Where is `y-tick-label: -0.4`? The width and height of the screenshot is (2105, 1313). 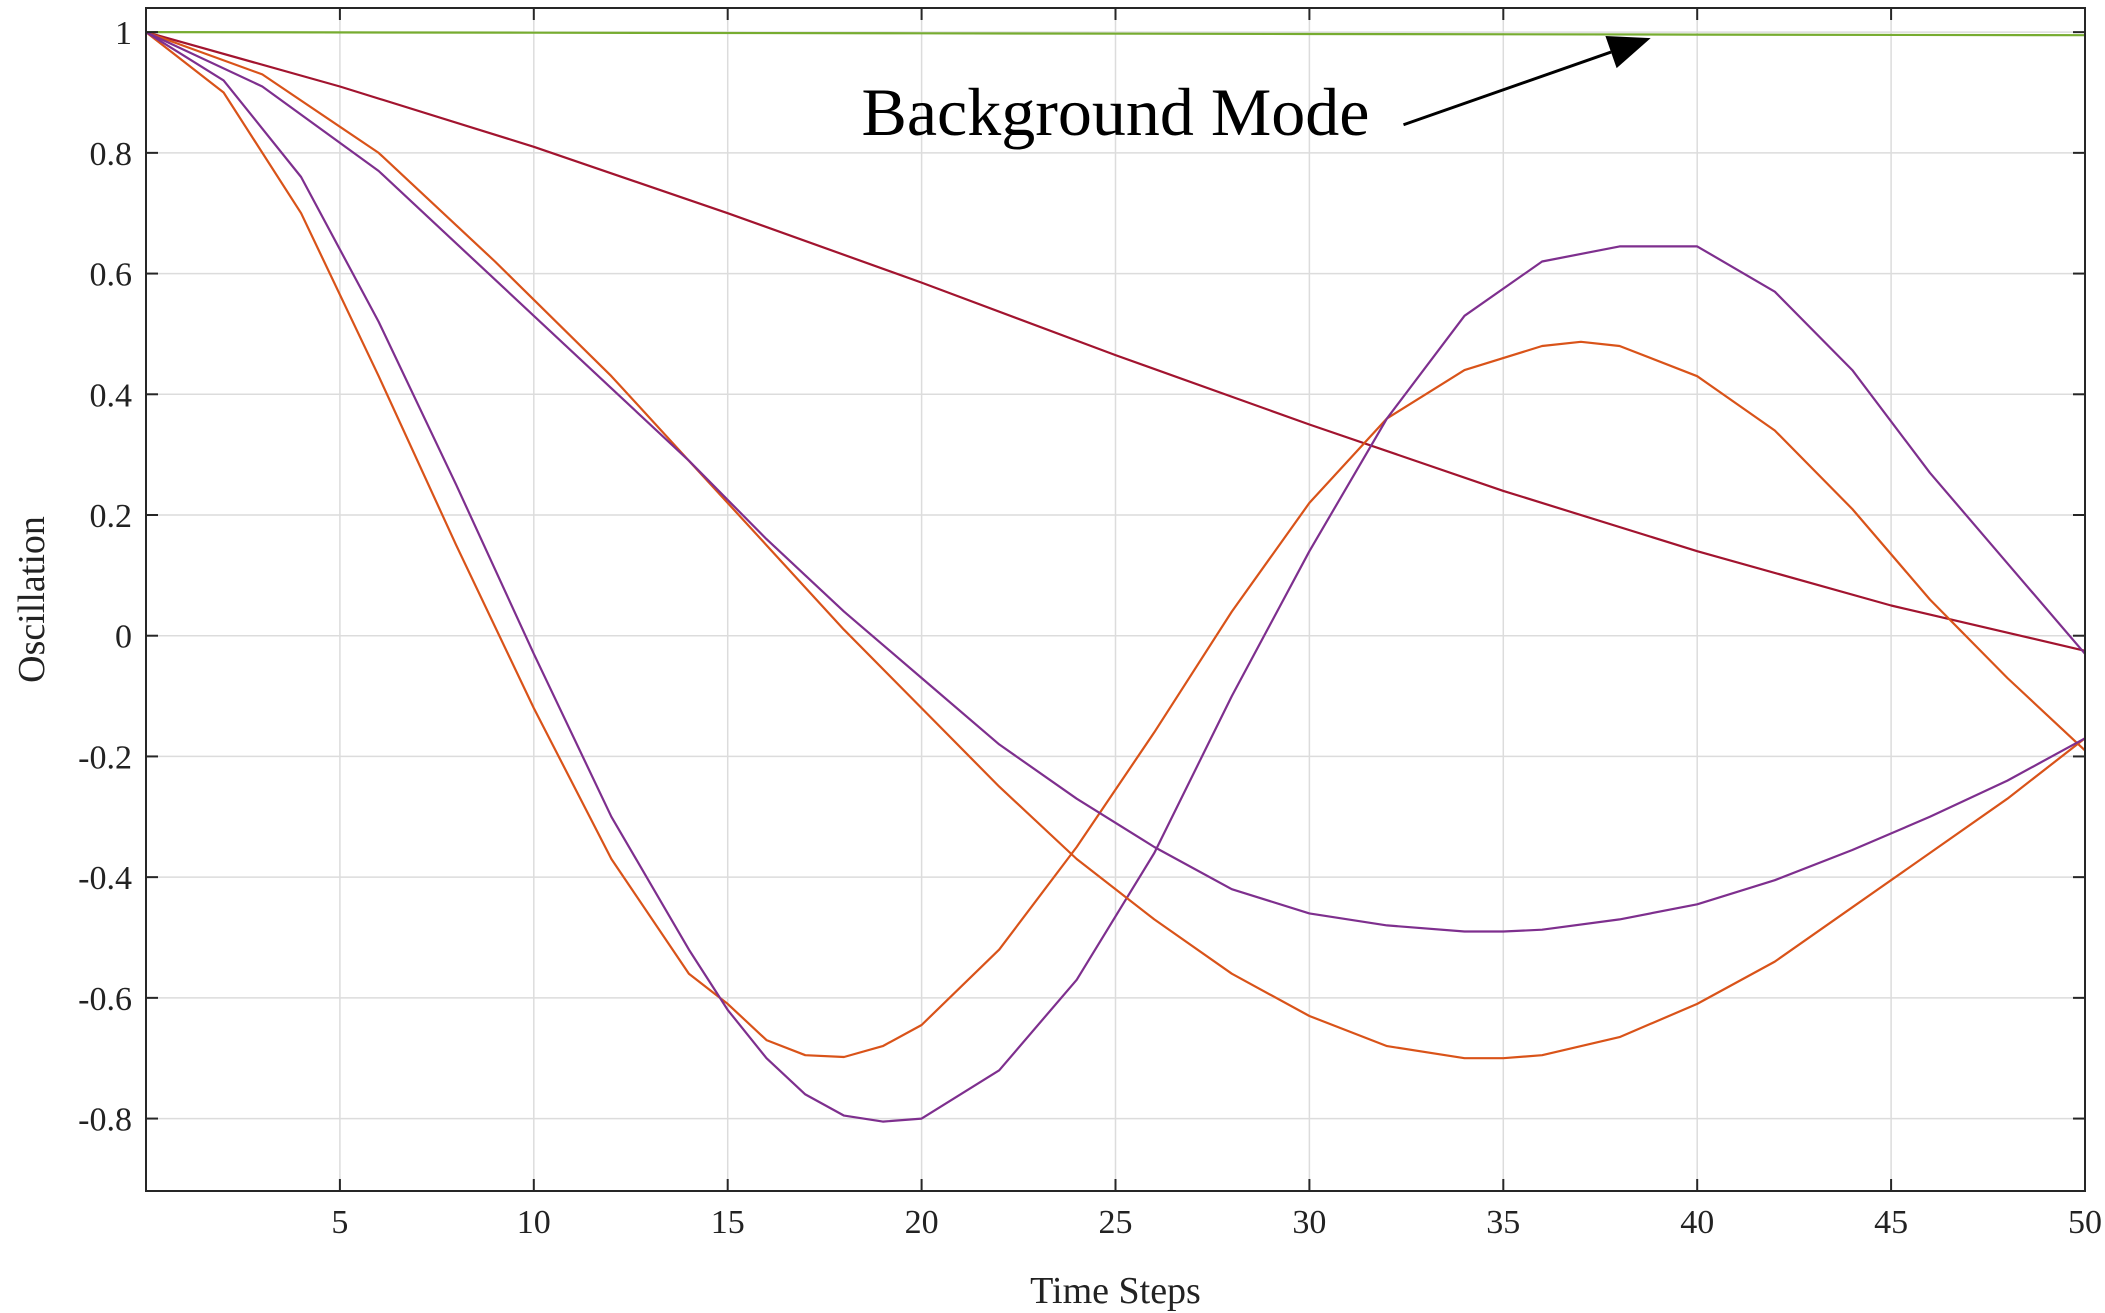 y-tick-label: -0.4 is located at coordinates (105, 878).